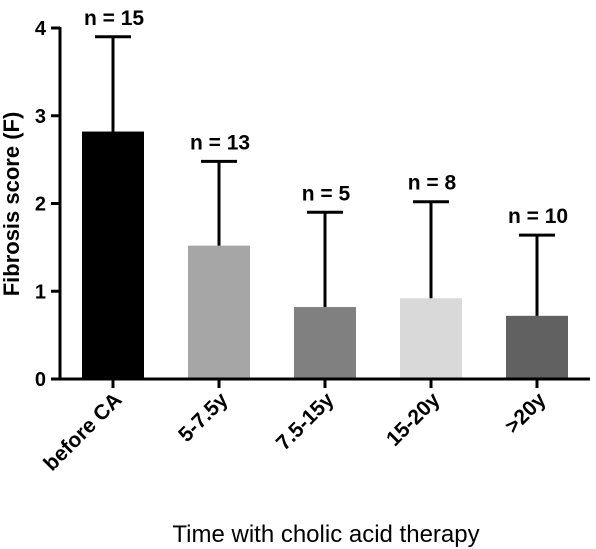 Image resolution: width=596 pixels, height=549 pixels. I want to click on y-axis-title: Fibrosis score (F), so click(12, 204).